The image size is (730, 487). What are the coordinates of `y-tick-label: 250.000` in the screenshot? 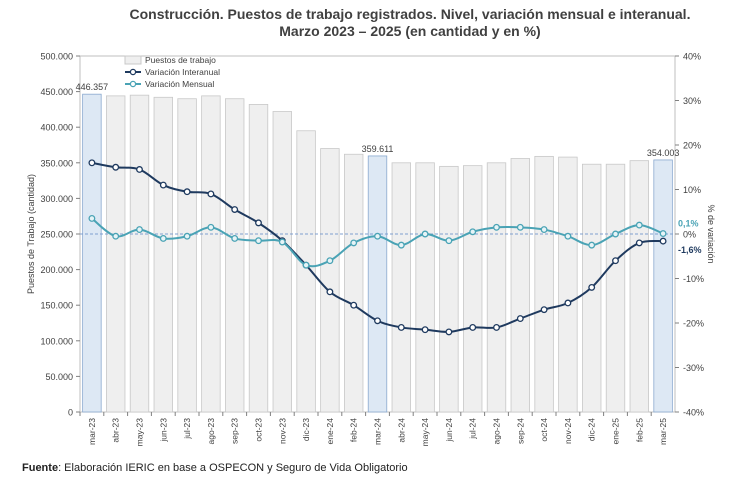 It's located at (56, 235).